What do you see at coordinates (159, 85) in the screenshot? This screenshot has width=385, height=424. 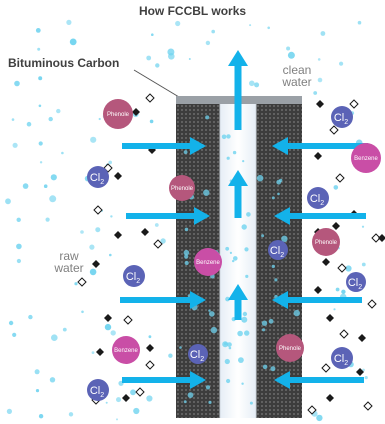 I see `bituminous-carbon-leader` at bounding box center [159, 85].